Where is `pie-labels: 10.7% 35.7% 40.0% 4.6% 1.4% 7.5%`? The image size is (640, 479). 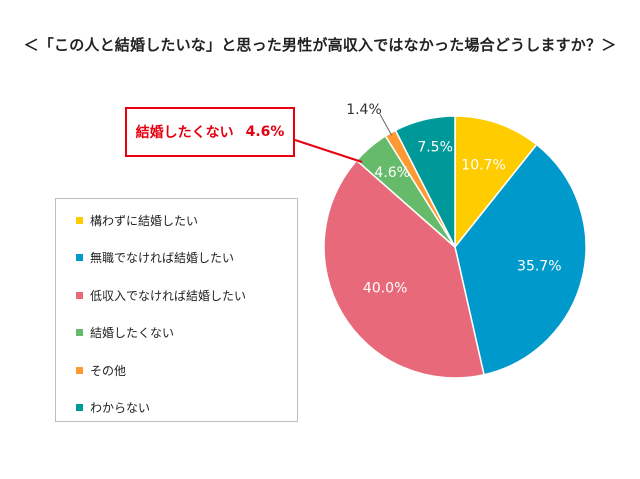 pie-labels: 10.7% 35.7% 40.0% 4.6% 1.4% 7.5% is located at coordinates (453, 199).